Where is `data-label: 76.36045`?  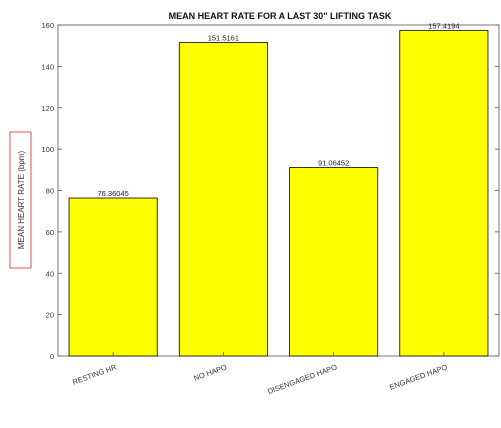 data-label: 76.36045 is located at coordinates (112, 193).